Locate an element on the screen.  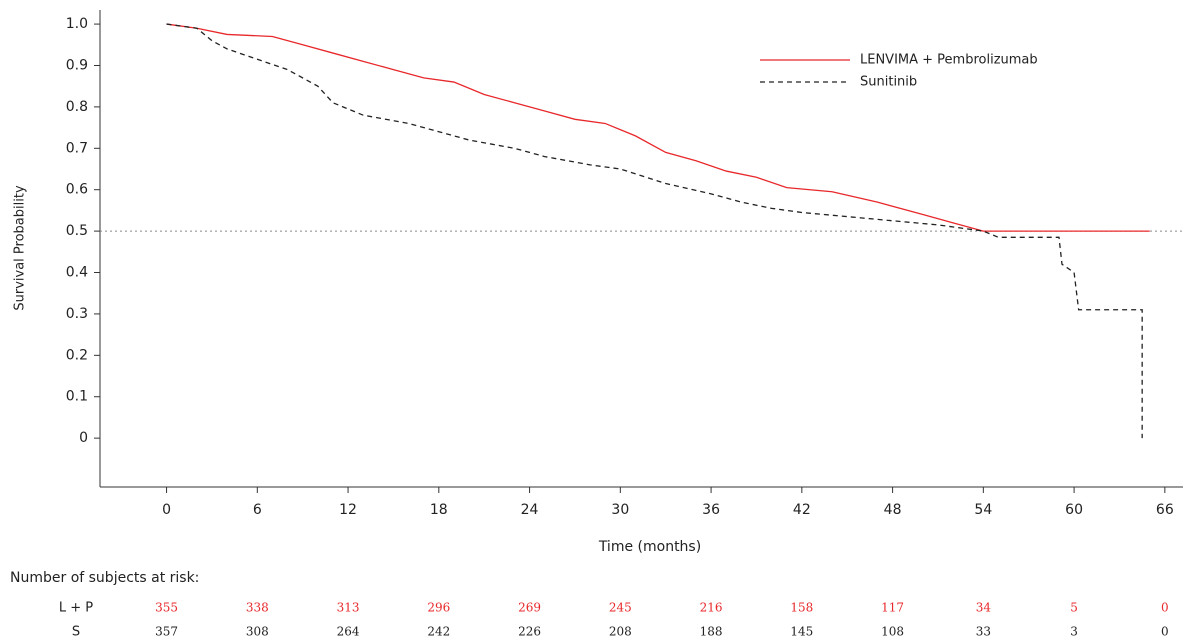
risk-count: 158 is located at coordinates (801, 608).